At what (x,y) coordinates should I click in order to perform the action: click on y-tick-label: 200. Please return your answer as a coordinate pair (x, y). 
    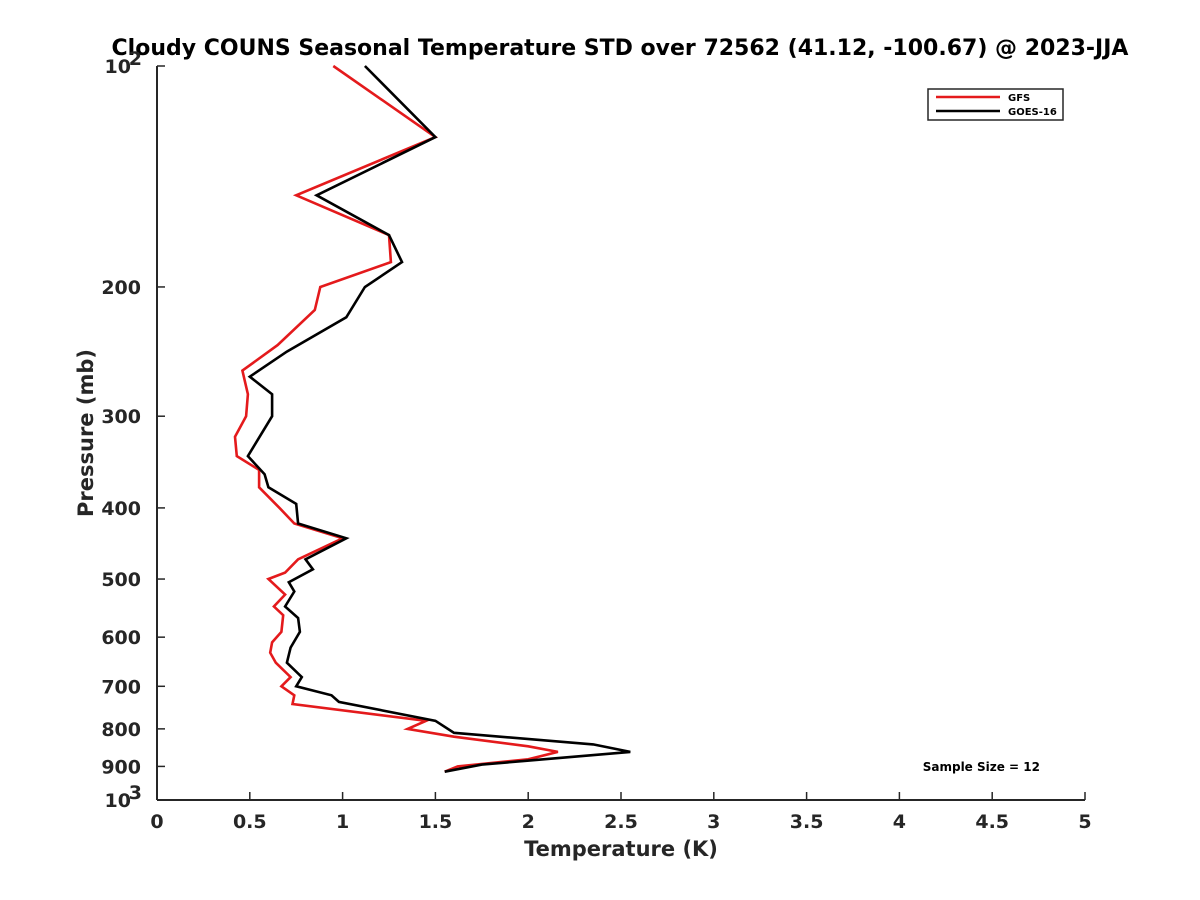
    Looking at the image, I should click on (121, 288).